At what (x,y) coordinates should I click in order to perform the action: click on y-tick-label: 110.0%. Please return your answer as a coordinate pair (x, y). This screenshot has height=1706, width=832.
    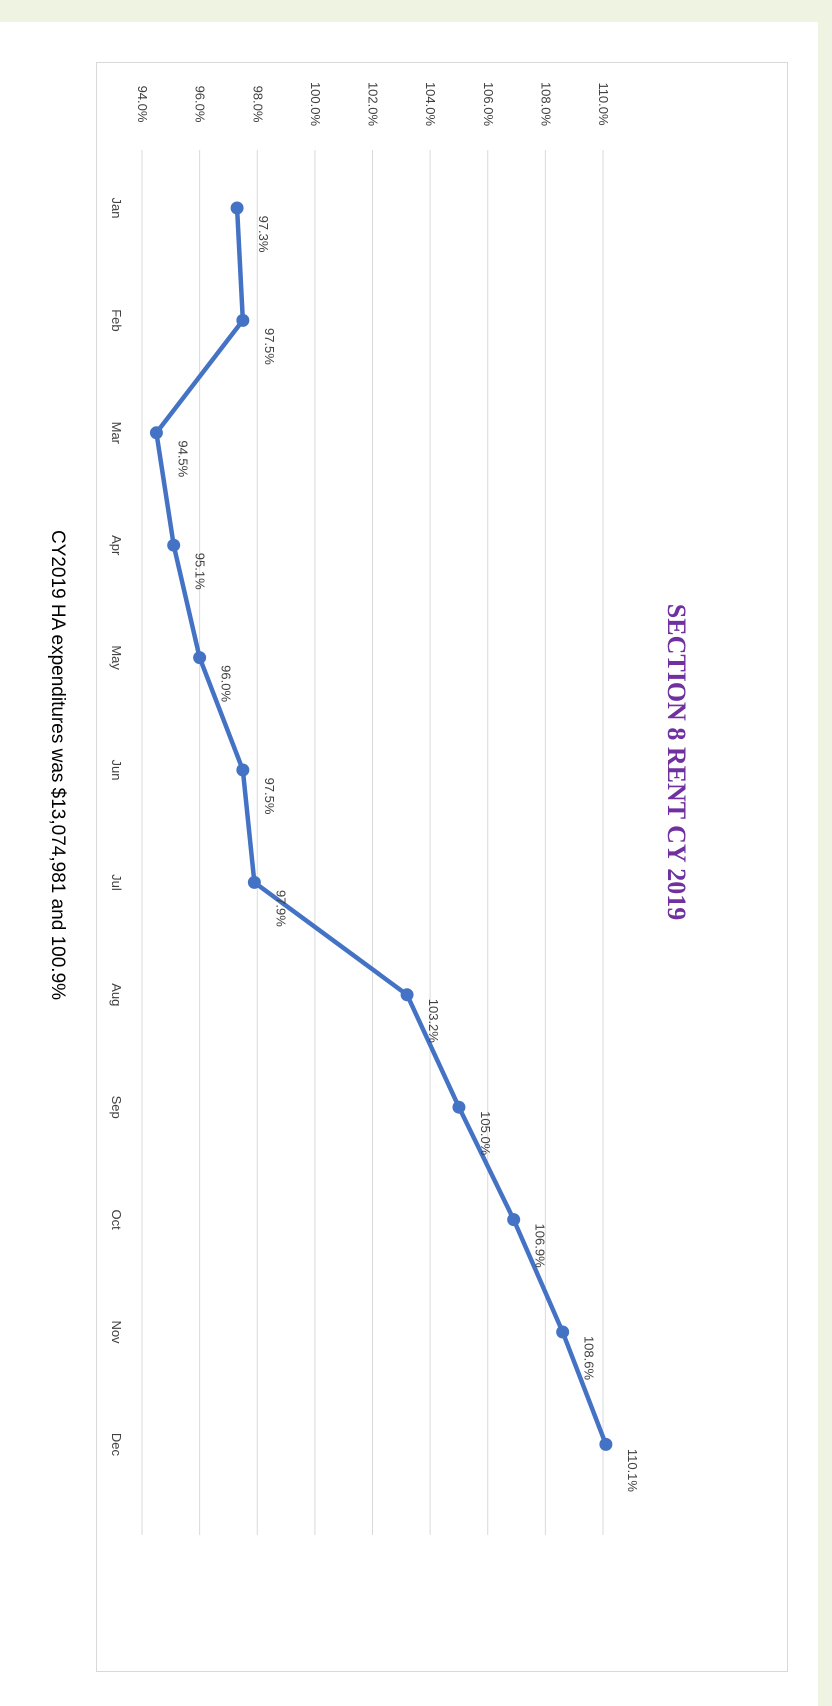
    Looking at the image, I should click on (603, 104).